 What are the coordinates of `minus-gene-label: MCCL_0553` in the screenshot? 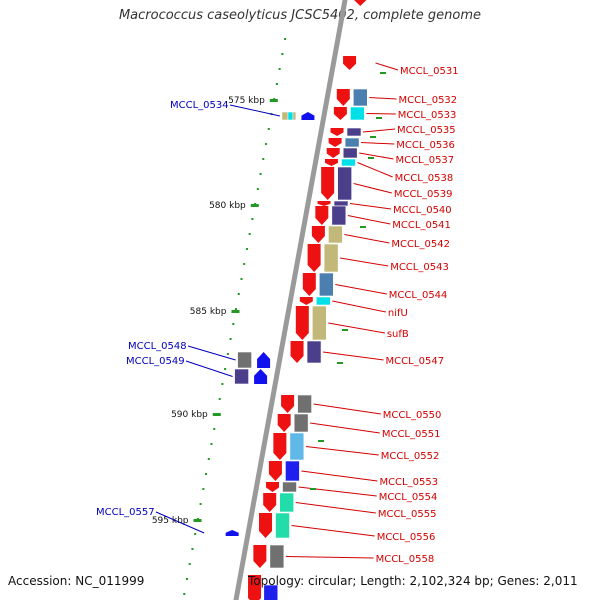 It's located at (408, 482).